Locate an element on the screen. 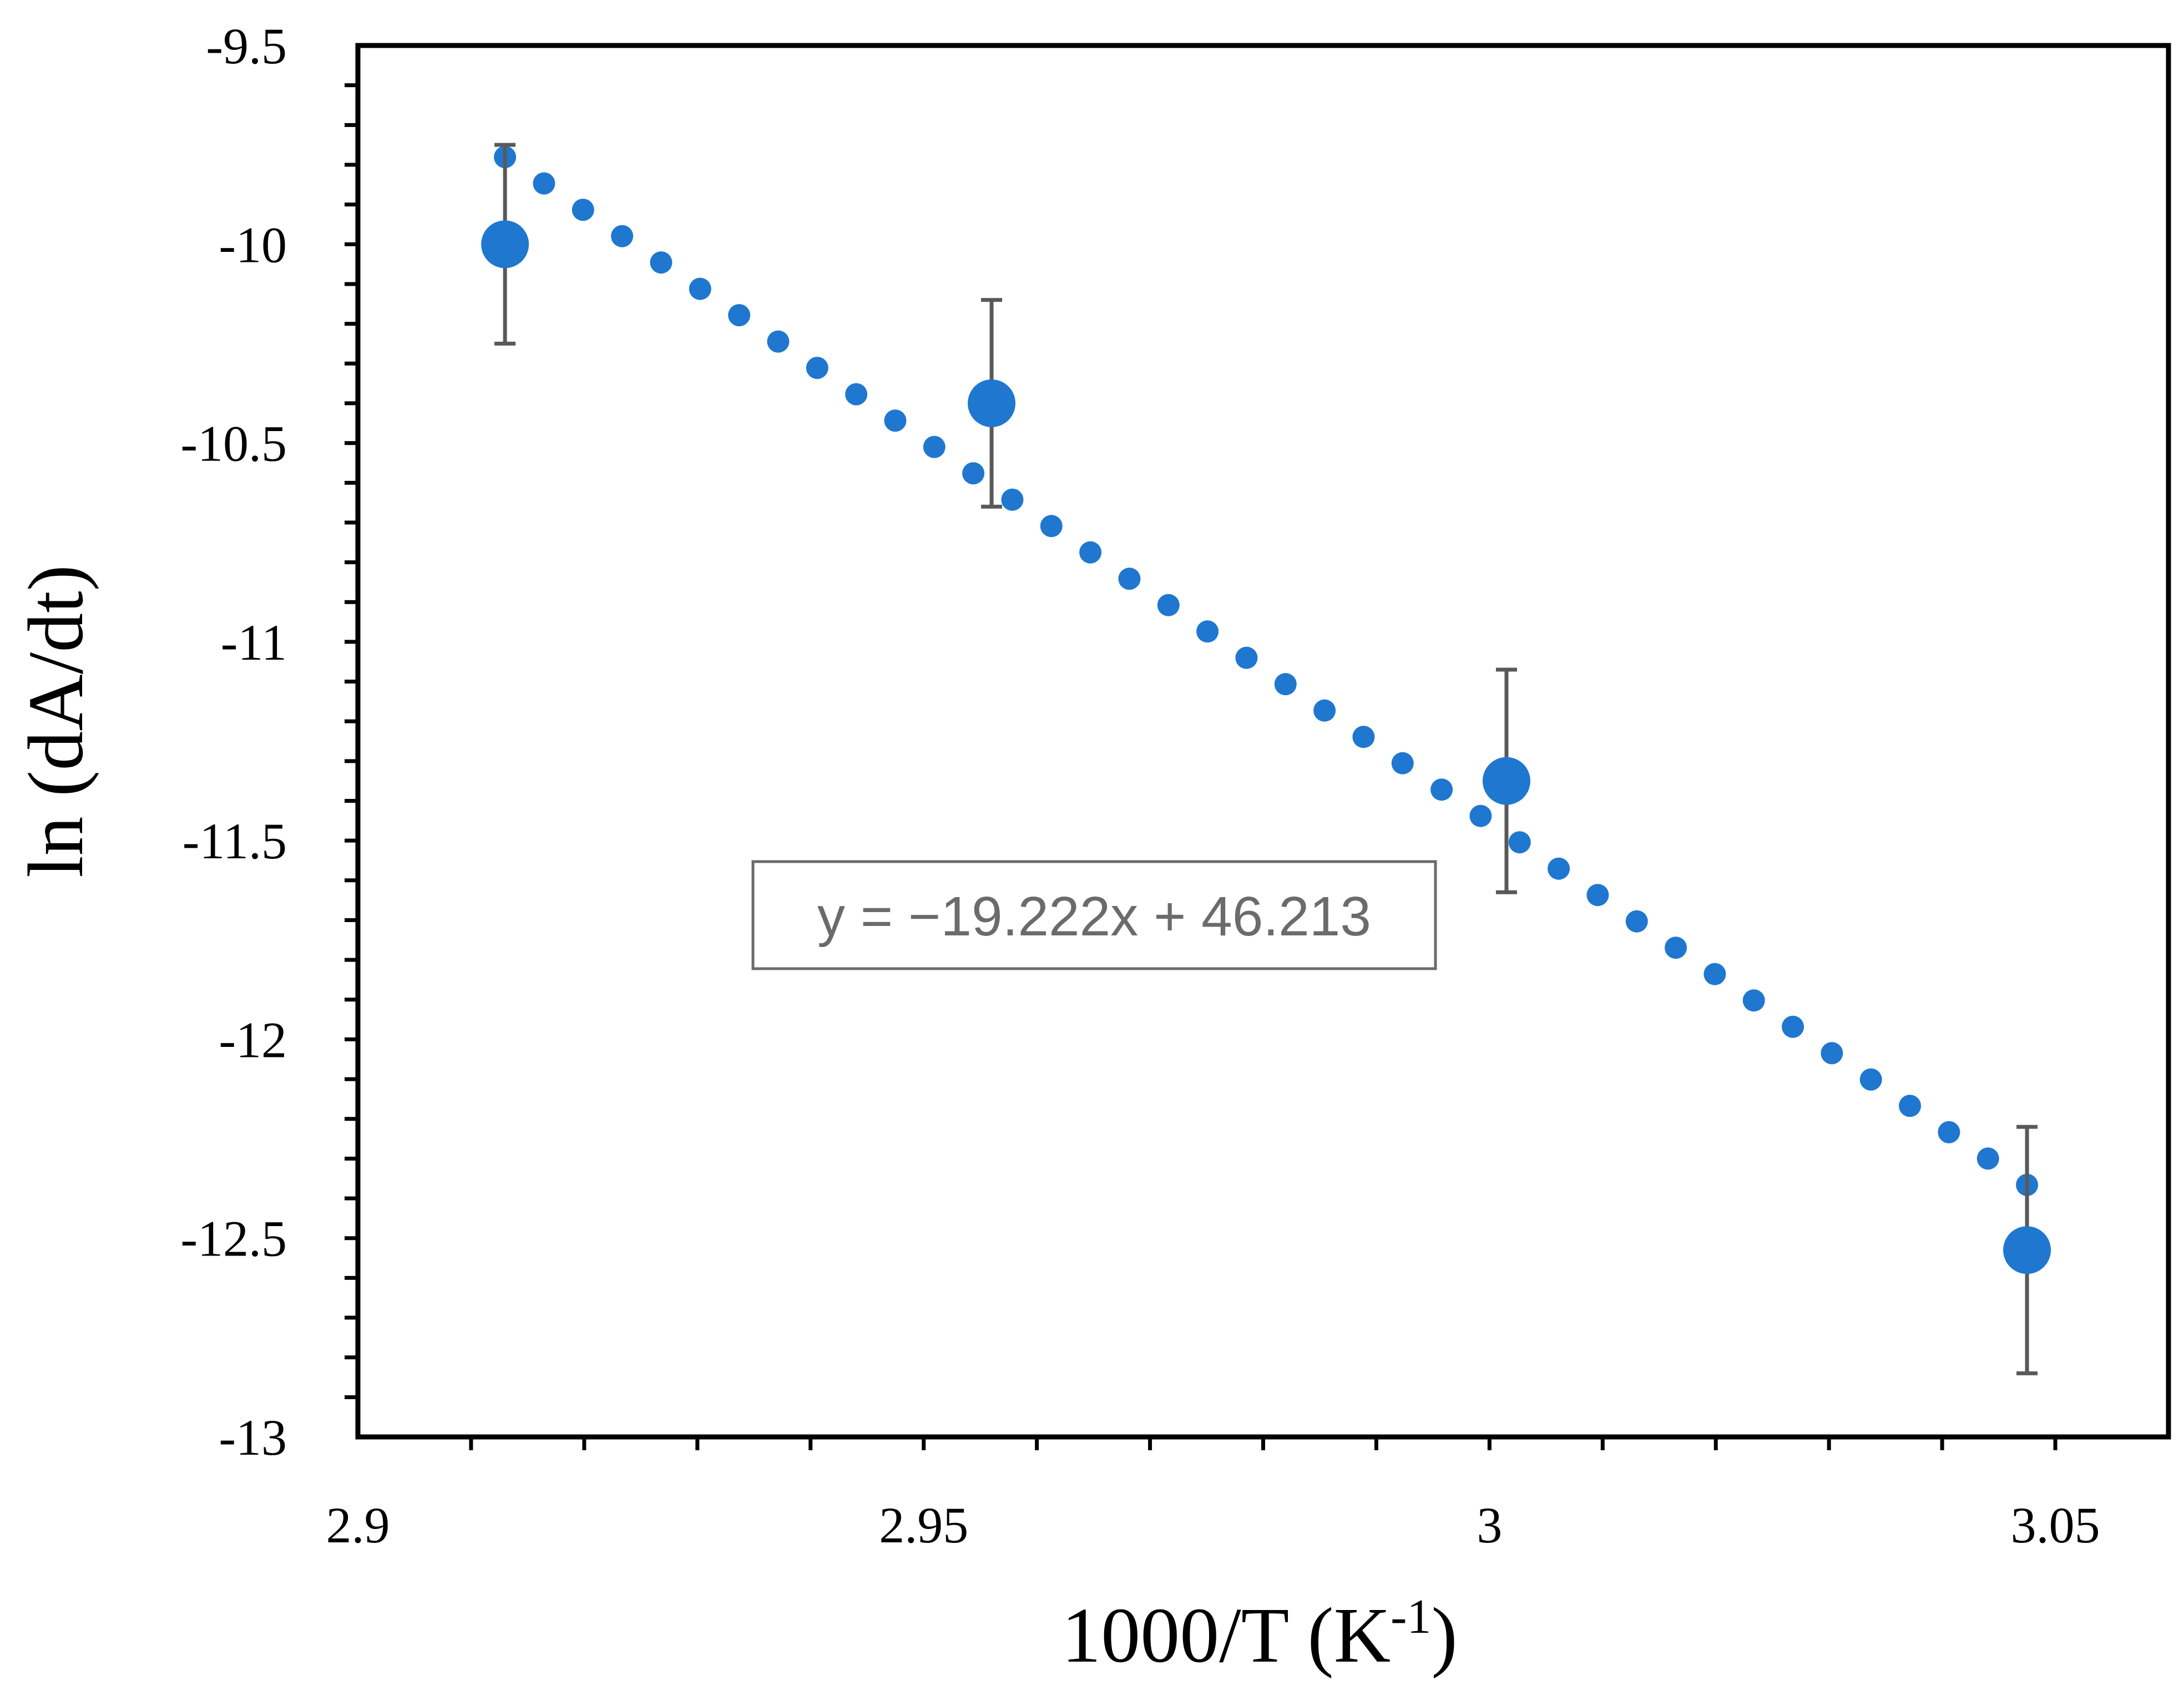 Image resolution: width=2184 pixels, height=1706 pixels. y-tick-label--13: -13 is located at coordinates (253, 1437).